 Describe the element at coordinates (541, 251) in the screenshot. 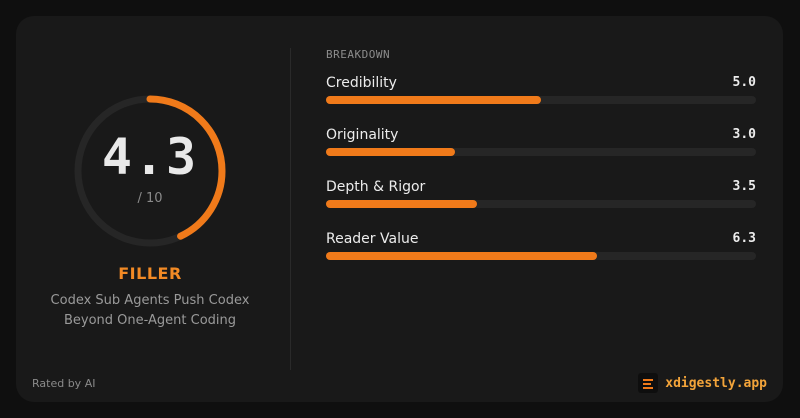

I see `metric-reader-value: Reader Value 6.3` at that location.